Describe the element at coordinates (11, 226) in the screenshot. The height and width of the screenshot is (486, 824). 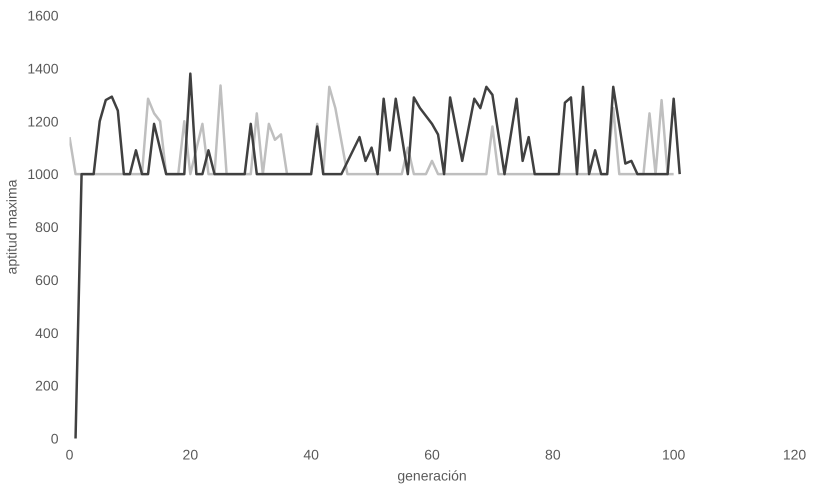
I see `y-axis-title: aptitud maxima` at that location.